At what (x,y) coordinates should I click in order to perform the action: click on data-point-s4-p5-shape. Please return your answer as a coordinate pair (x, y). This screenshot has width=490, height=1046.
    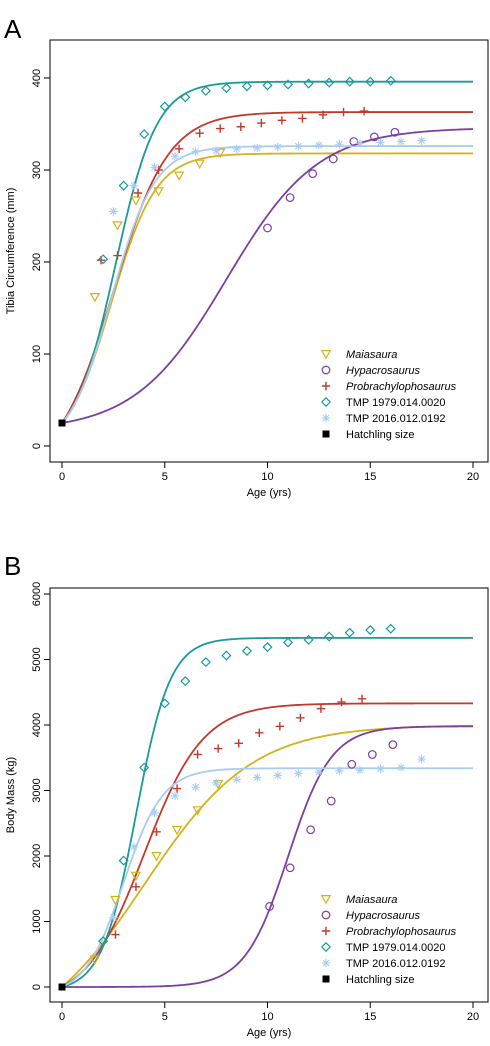
    Looking at the image, I should click on (216, 150).